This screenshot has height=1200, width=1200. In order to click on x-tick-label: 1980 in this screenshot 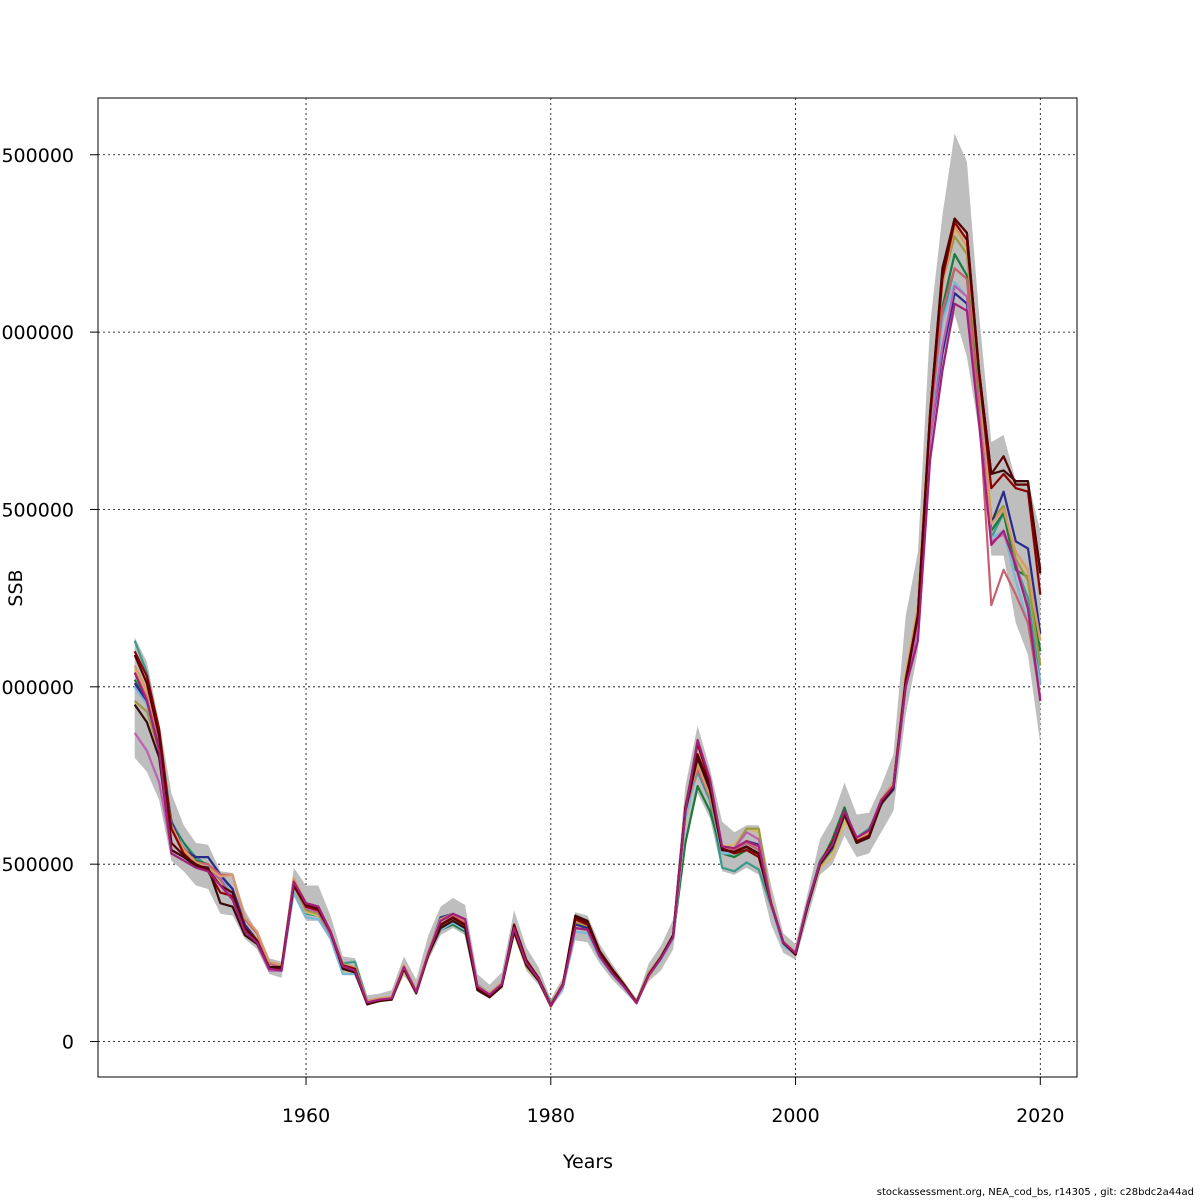, I will do `click(551, 1116)`.